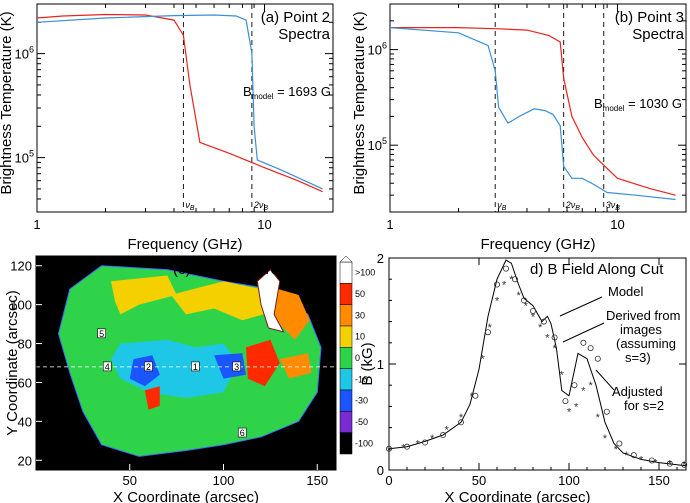 This screenshot has width=690, height=503. What do you see at coordinates (502, 206) in the screenshot?
I see `harmonic-label: νB` at bounding box center [502, 206].